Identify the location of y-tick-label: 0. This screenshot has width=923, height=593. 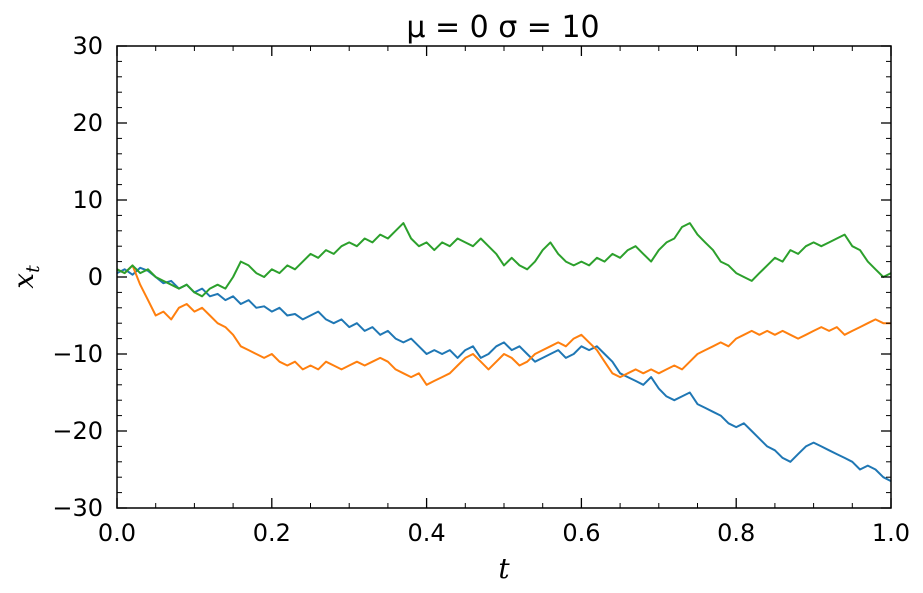
(95, 277).